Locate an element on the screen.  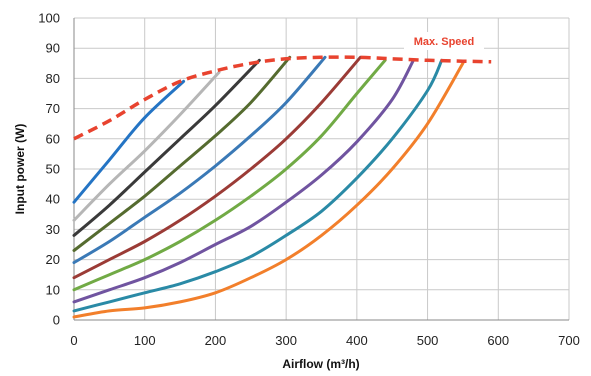
y-tick-label: 0 is located at coordinates (56, 320).